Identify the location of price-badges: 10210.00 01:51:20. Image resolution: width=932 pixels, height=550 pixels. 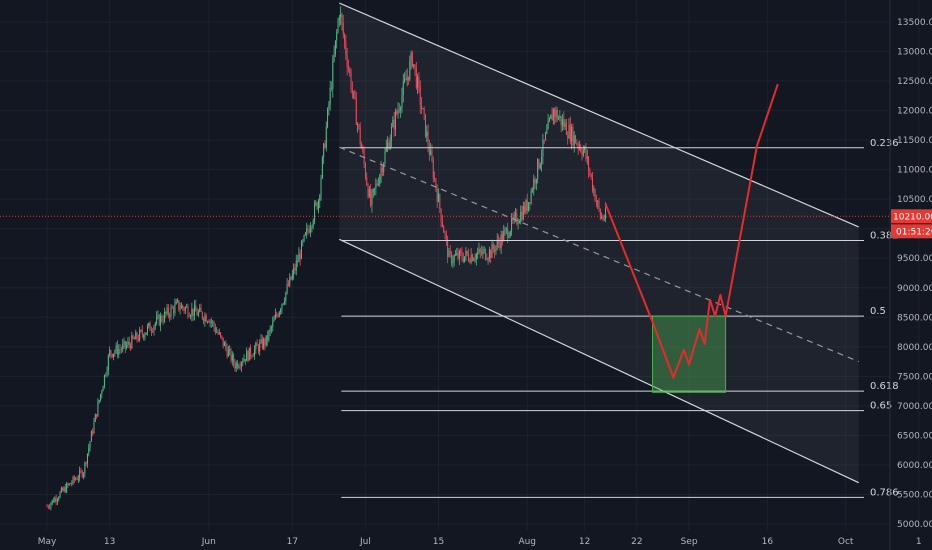
(911, 224).